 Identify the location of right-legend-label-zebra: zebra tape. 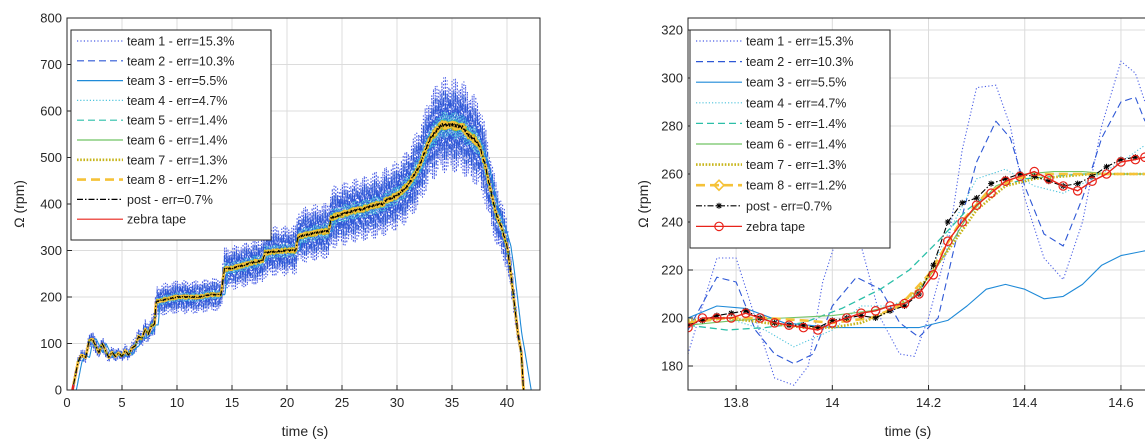
(775, 227).